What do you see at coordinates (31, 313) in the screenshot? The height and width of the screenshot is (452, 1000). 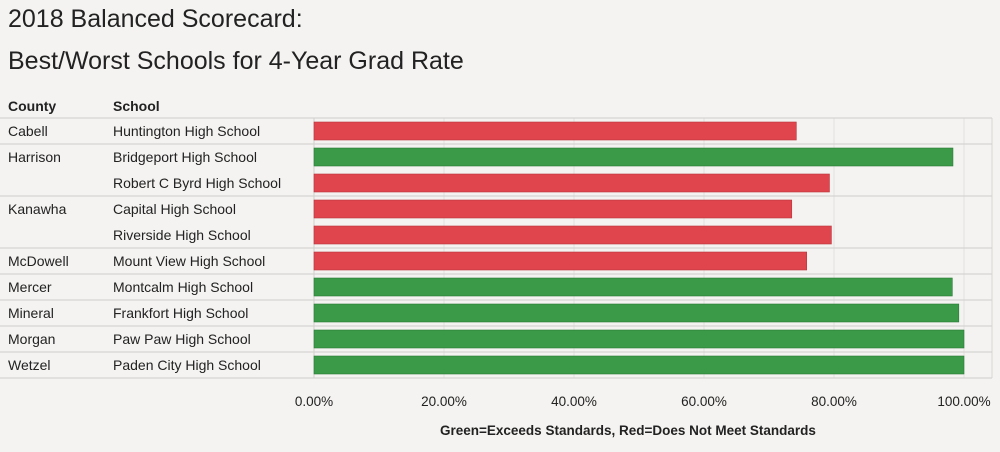 I see `county-label: Mineral` at bounding box center [31, 313].